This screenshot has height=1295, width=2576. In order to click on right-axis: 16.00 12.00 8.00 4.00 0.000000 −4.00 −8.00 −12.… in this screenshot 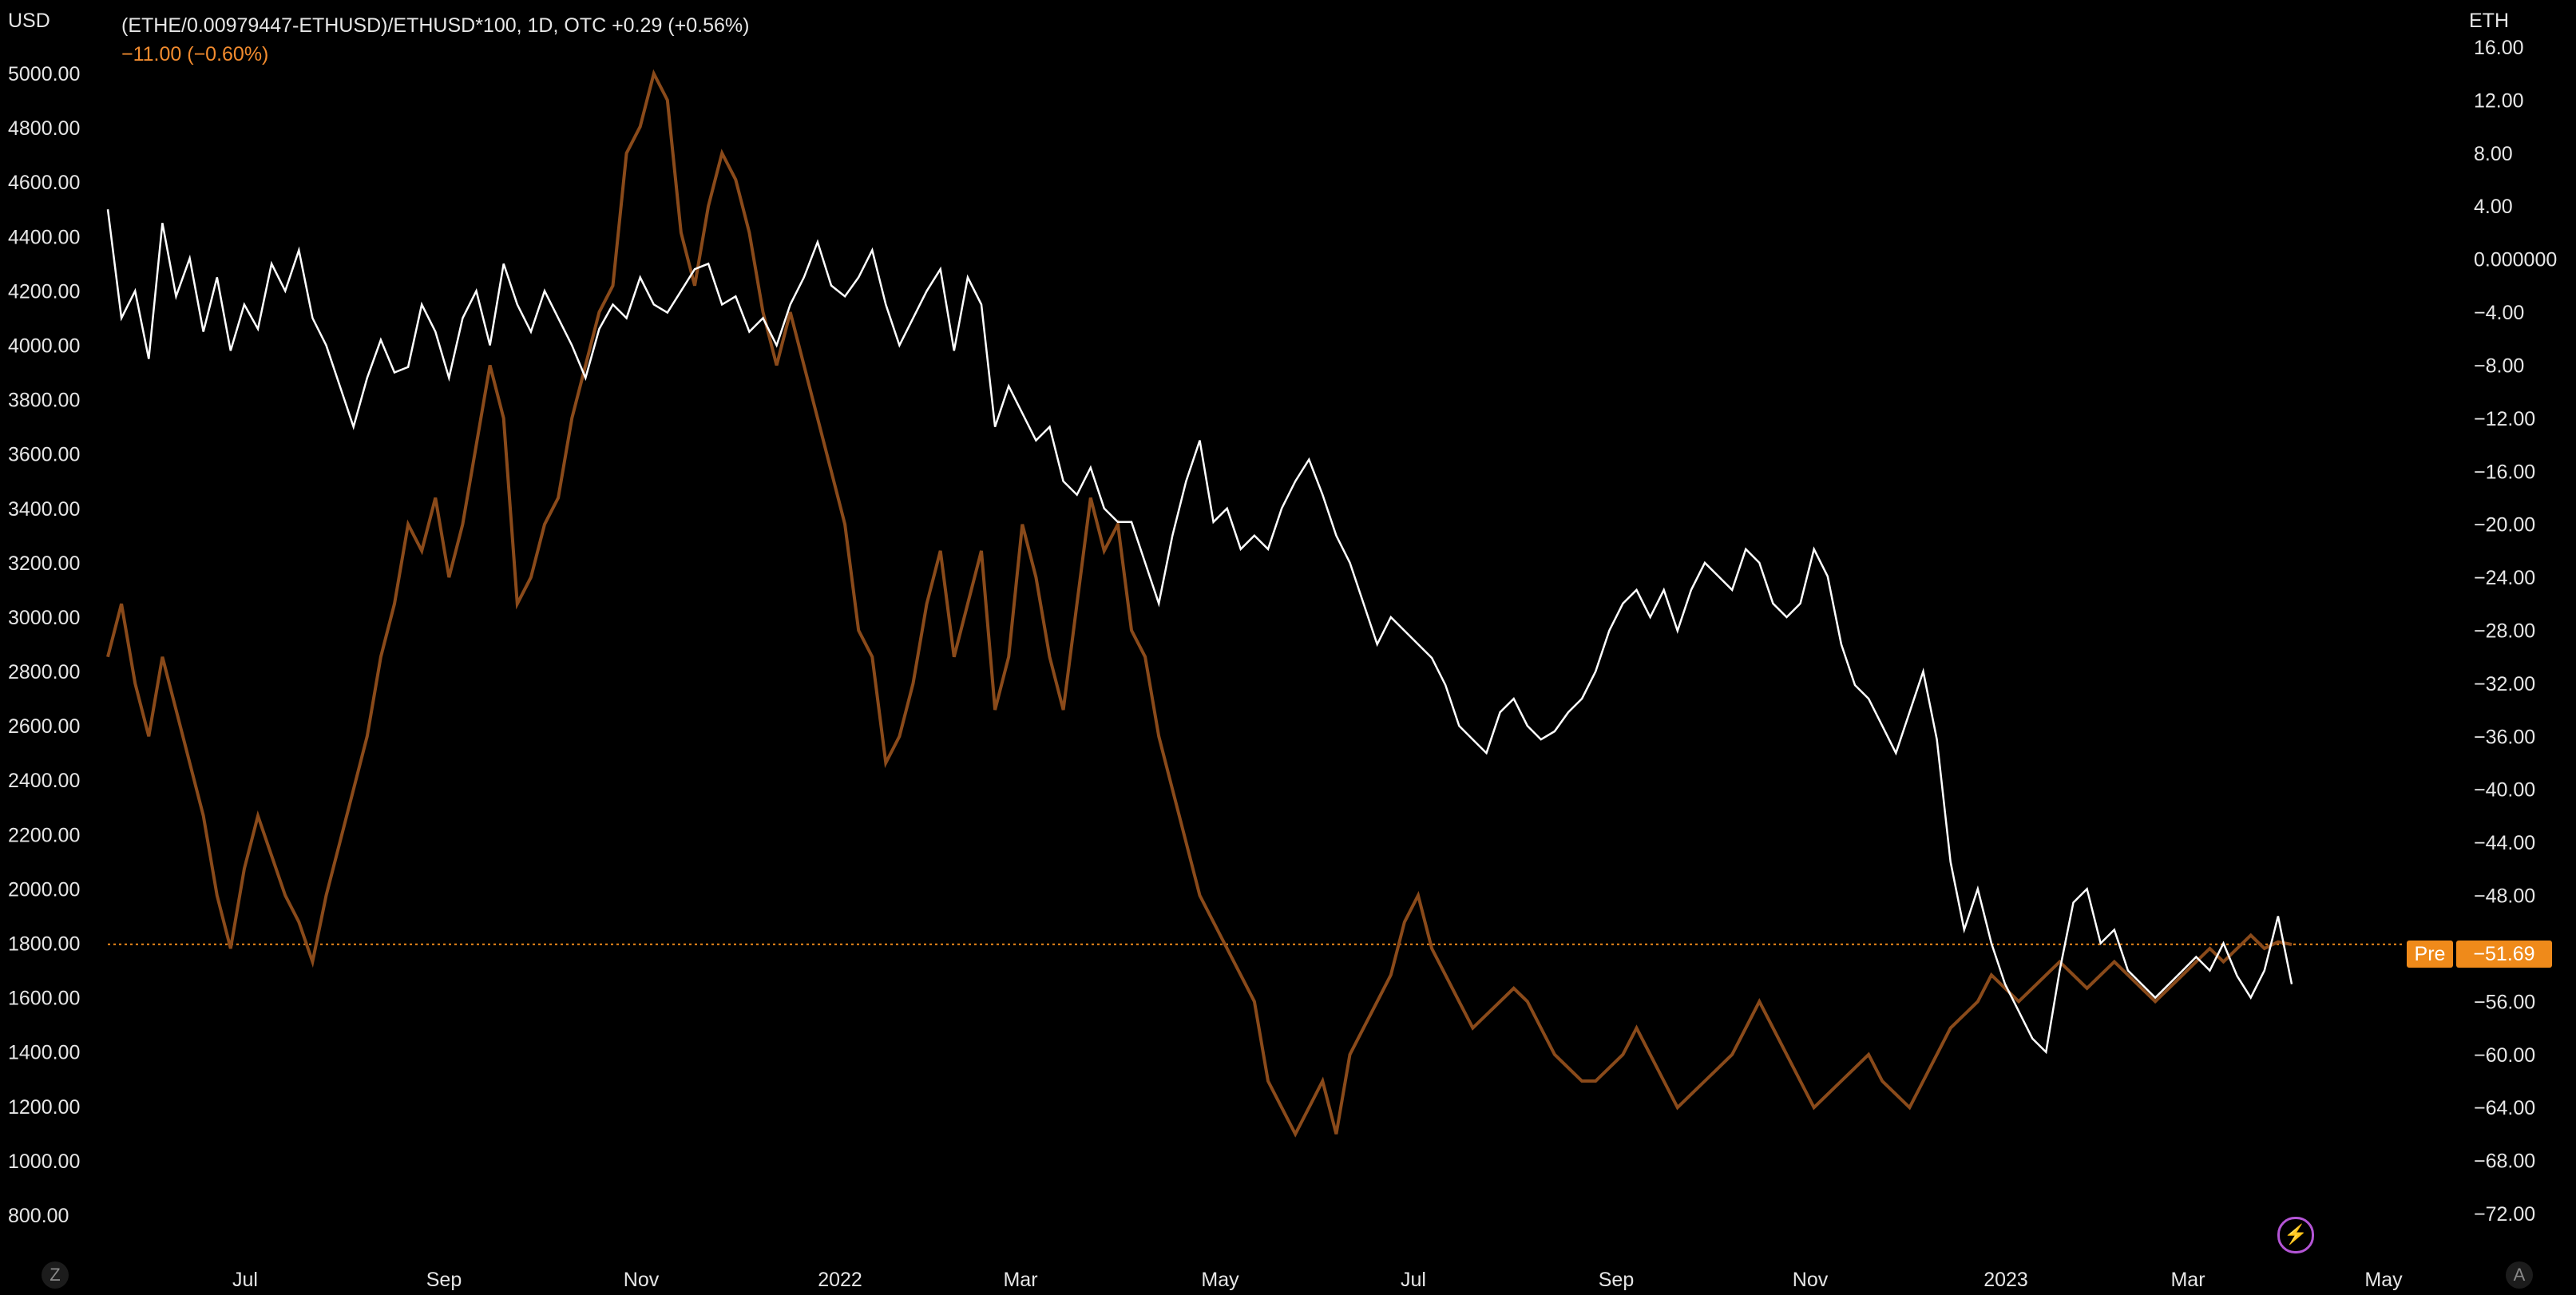, I will do `click(2515, 631)`.